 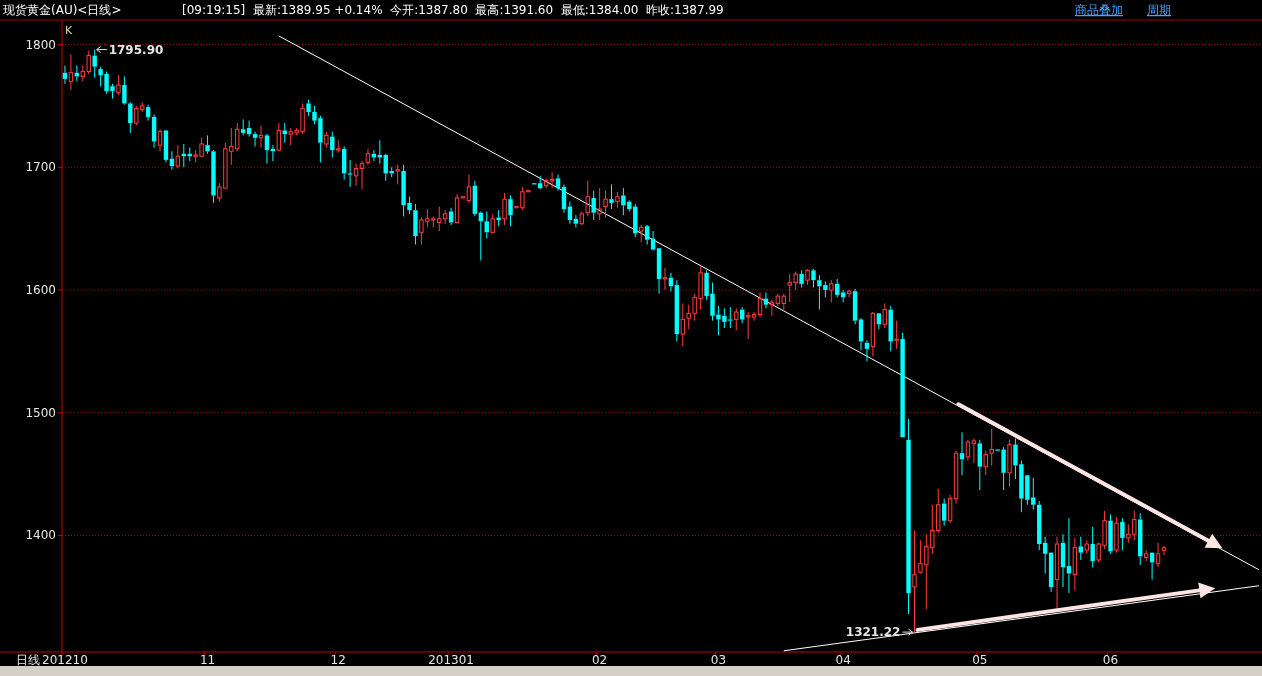 What do you see at coordinates (40, 167) in the screenshot?
I see `y-tick-label: 1700` at bounding box center [40, 167].